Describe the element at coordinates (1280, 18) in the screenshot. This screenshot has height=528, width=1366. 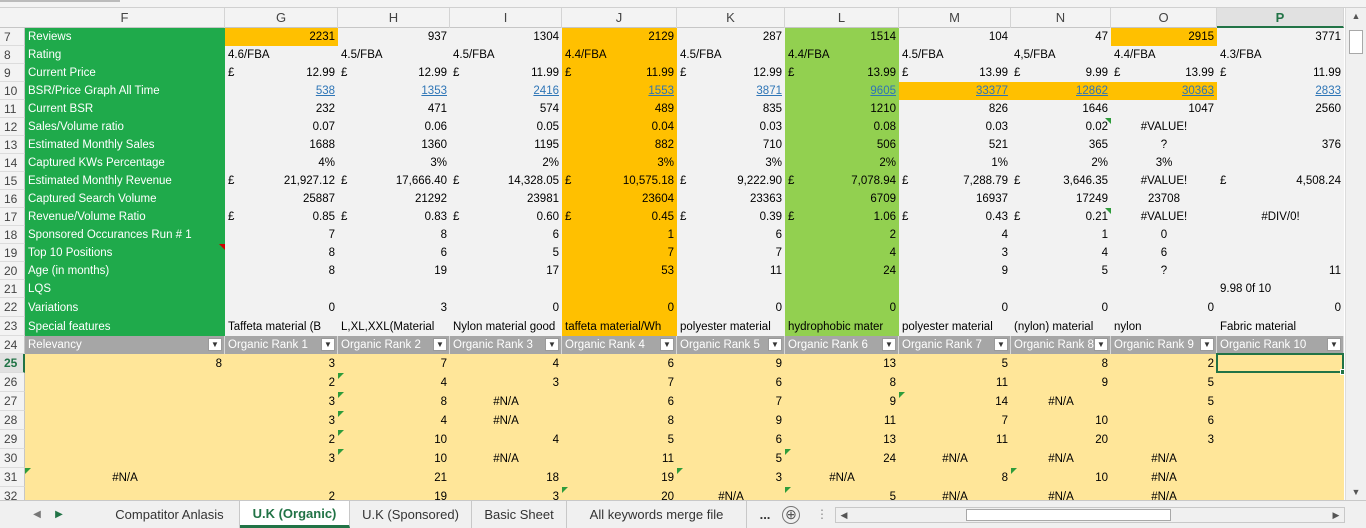
I see `column-header-p: P` at that location.